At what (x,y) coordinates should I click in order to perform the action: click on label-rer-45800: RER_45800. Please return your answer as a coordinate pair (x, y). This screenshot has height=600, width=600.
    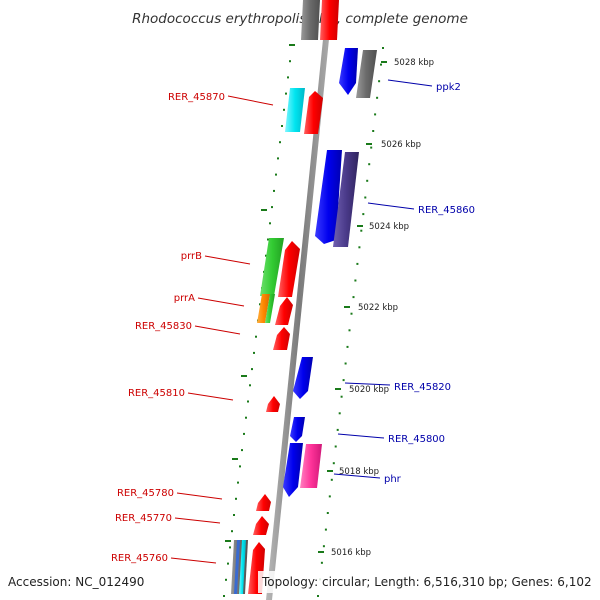
    Looking at the image, I should click on (416, 439).